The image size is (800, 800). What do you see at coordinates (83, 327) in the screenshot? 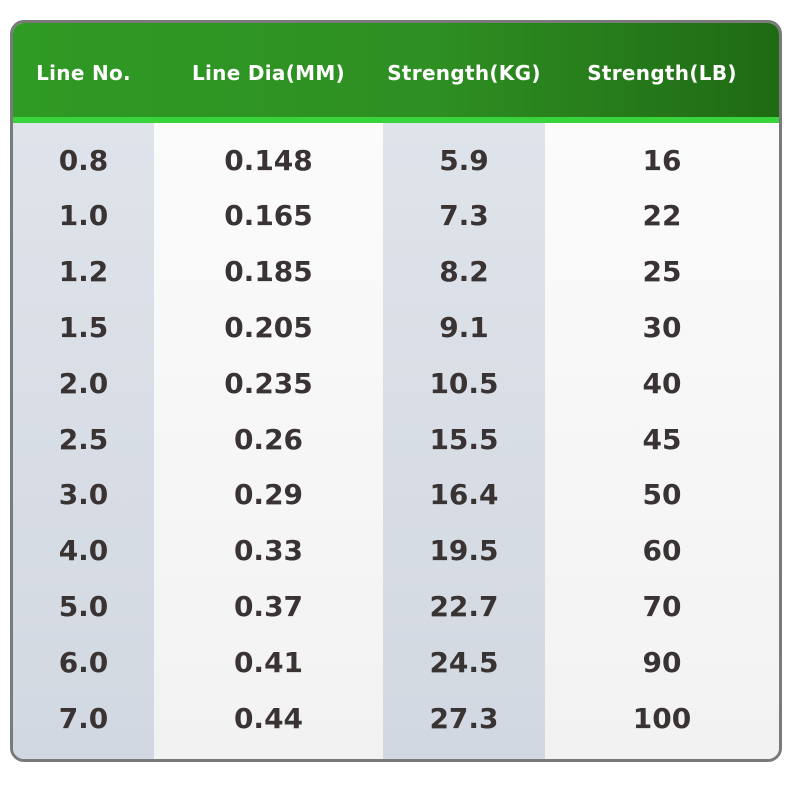
I see `cell-line-no: 1.5` at bounding box center [83, 327].